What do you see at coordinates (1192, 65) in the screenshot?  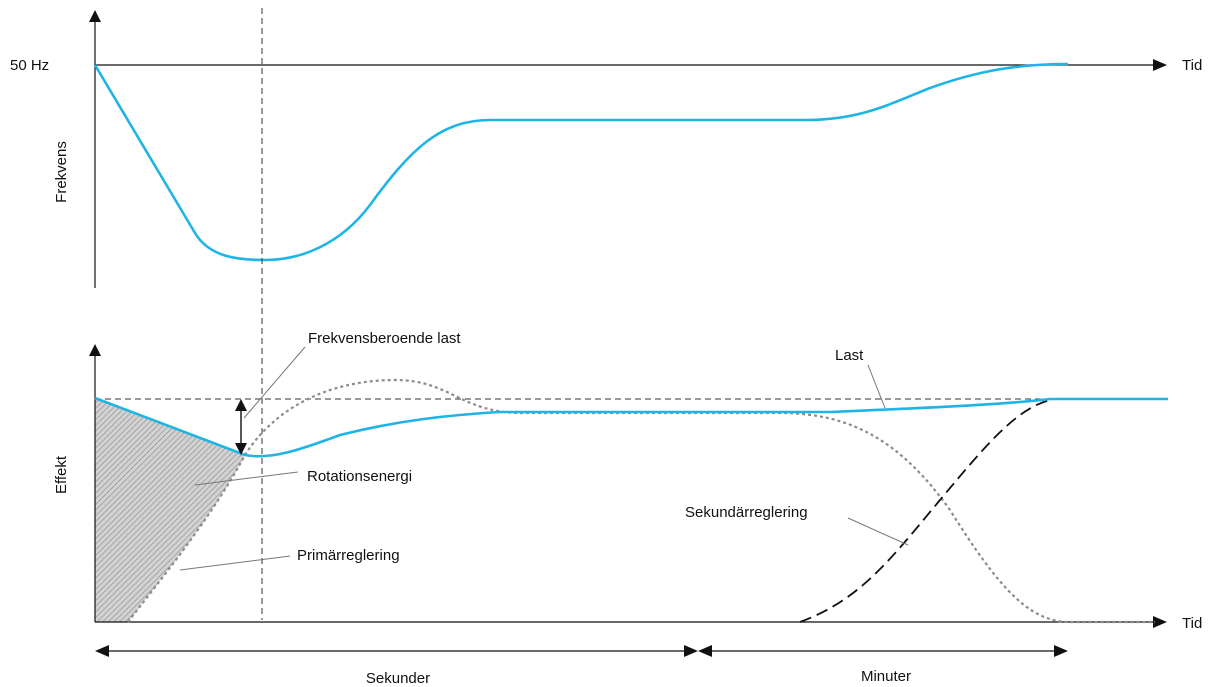 I see `frequency-time-axis-label: Tid` at bounding box center [1192, 65].